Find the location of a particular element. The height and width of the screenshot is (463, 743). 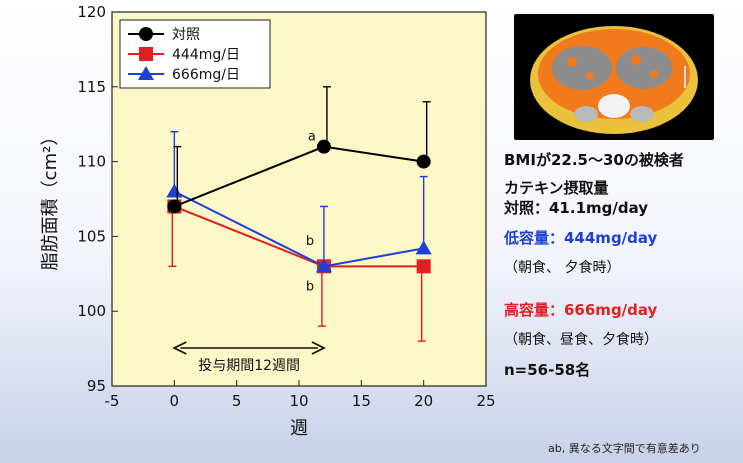

period-label: 投与期間12週間 is located at coordinates (249, 366).